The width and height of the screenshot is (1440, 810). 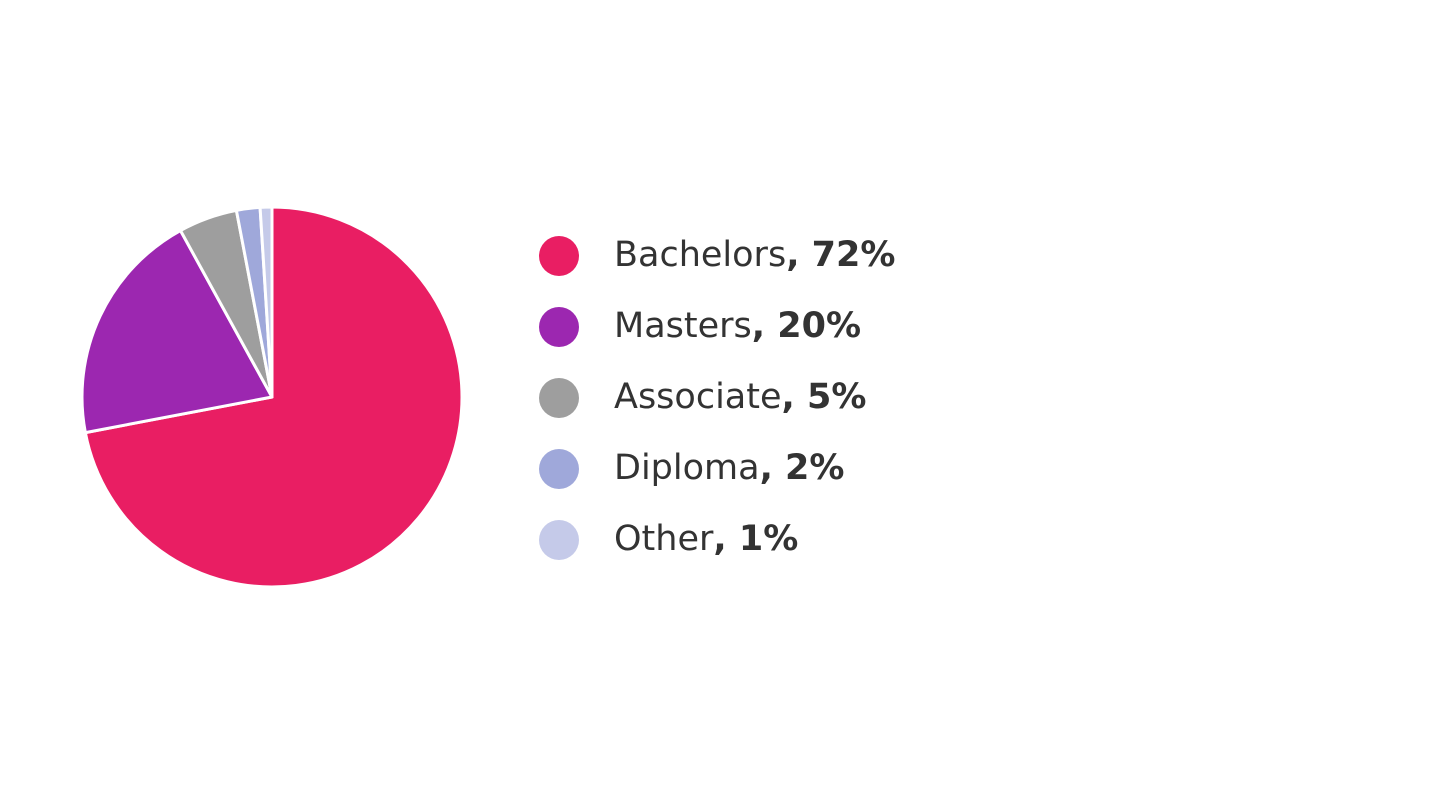 What do you see at coordinates (700, 255) in the screenshot?
I see `legend-label: Bachelors` at bounding box center [700, 255].